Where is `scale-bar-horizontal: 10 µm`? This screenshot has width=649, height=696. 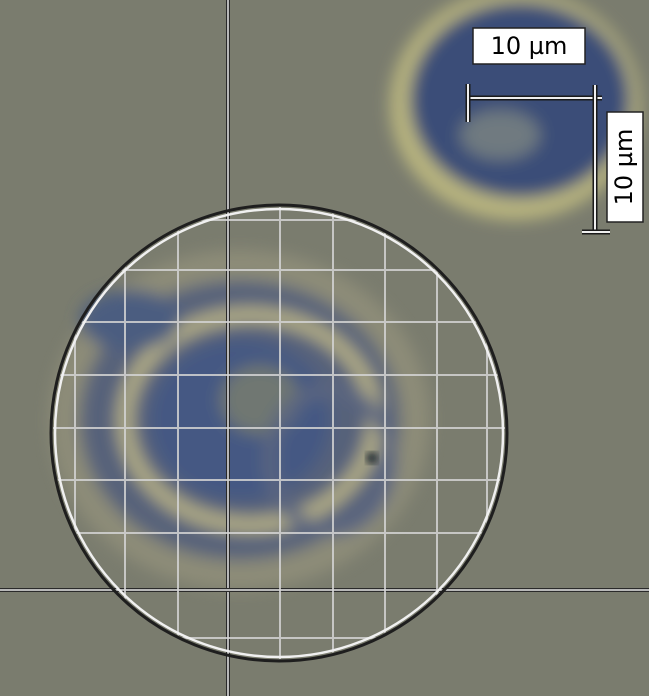
scale-bar-horizontal: 10 µm is located at coordinates (533, 74).